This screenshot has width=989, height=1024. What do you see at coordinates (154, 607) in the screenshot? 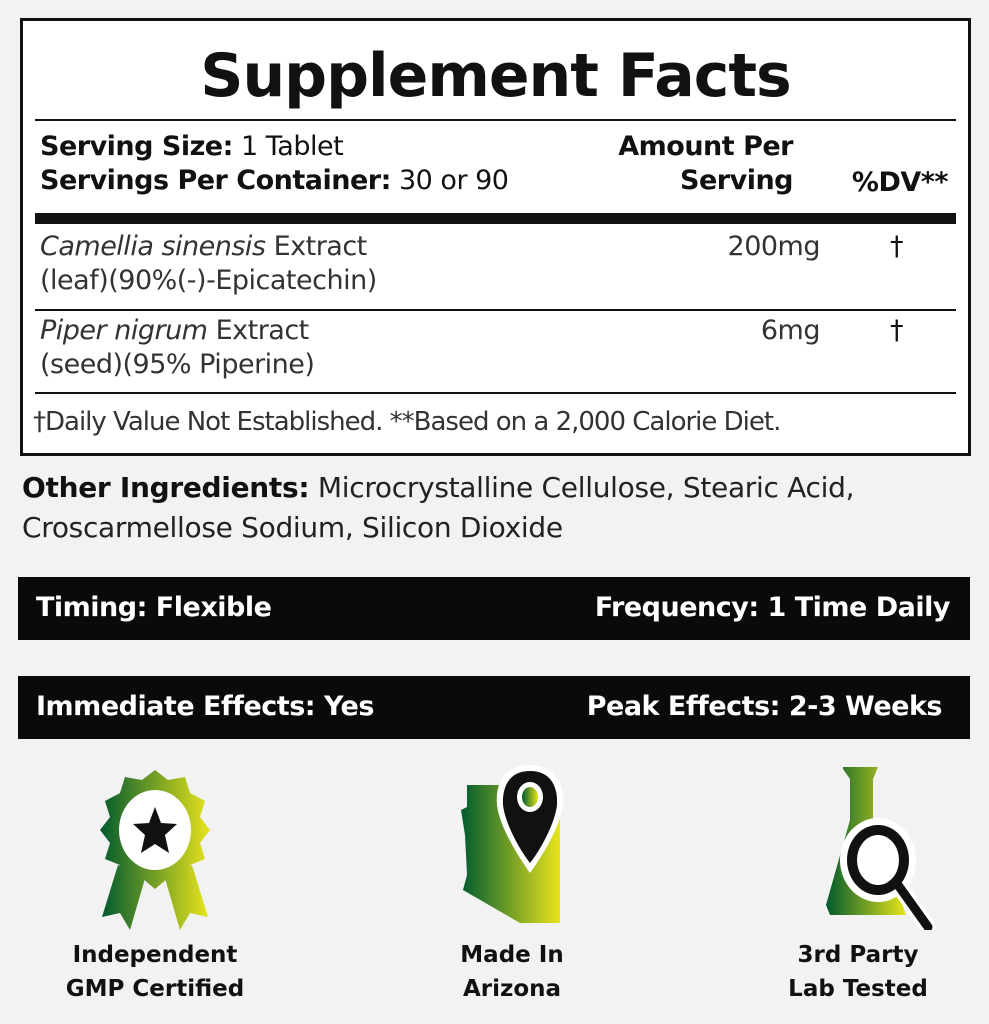
I see `timing-text: Timing: Flexible` at bounding box center [154, 607].